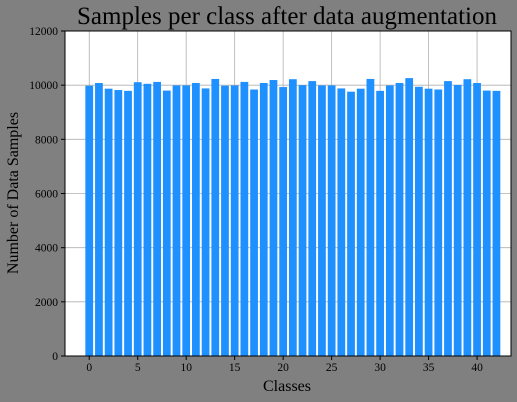  What do you see at coordinates (89, 368) in the screenshot?
I see `x-tick-label: 0` at bounding box center [89, 368].